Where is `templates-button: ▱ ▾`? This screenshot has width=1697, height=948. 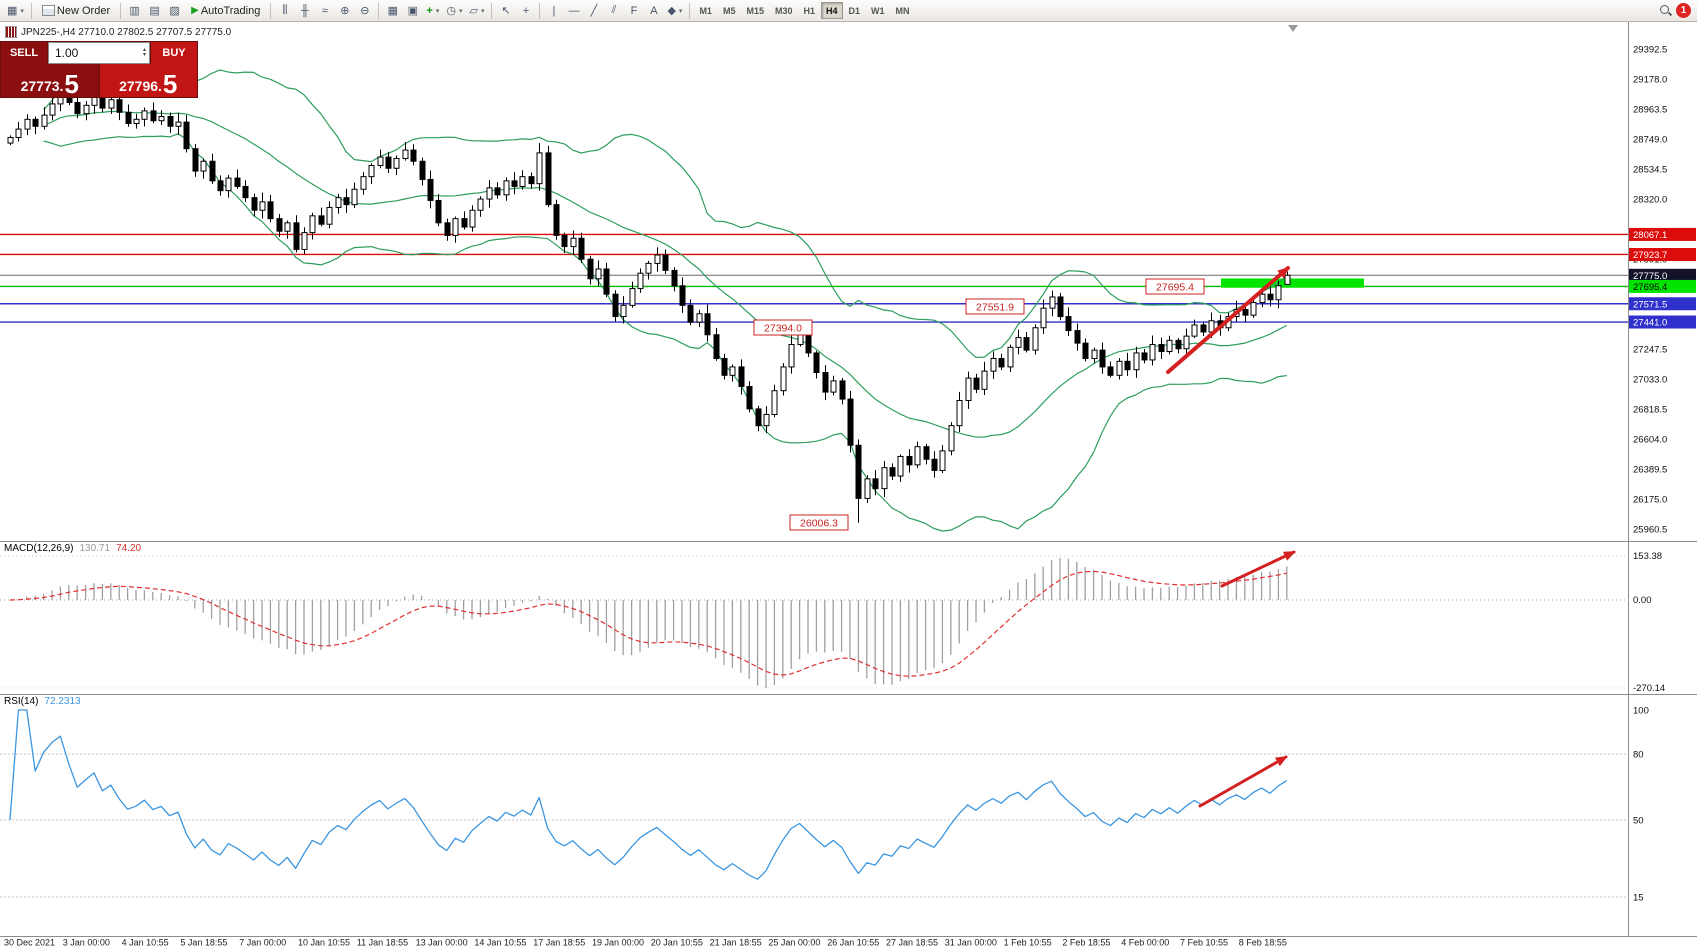
templates-button: ▱ ▾ is located at coordinates (476, 10).